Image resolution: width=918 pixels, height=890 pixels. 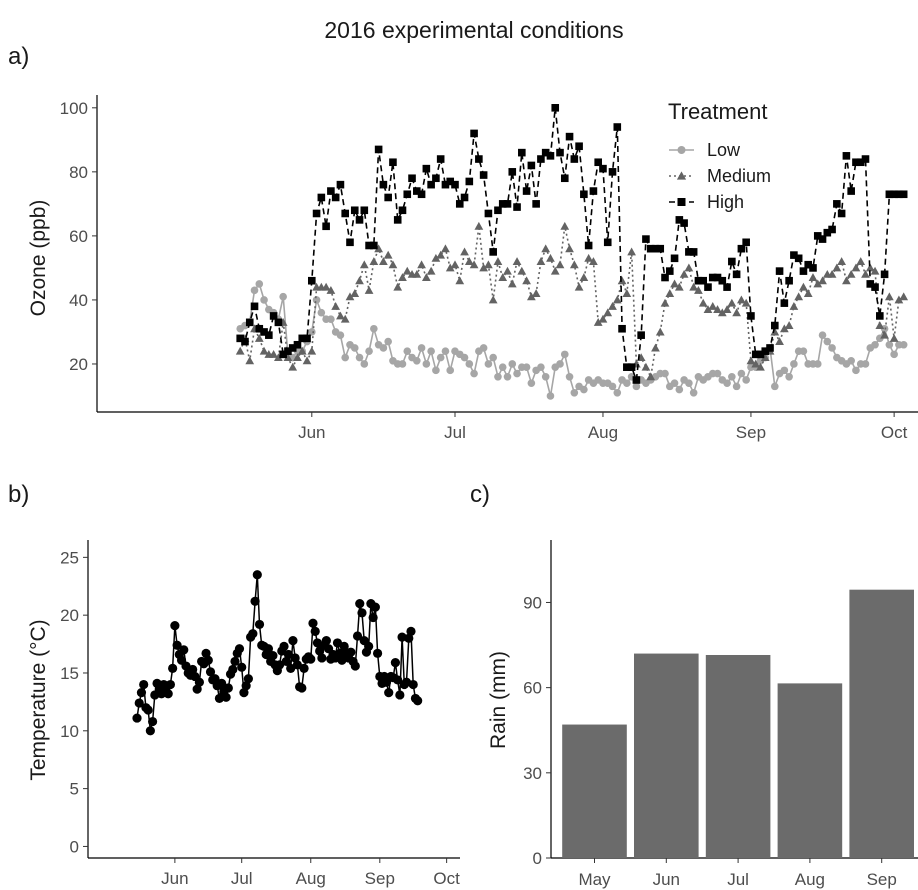 What do you see at coordinates (751, 432) in the screenshot?
I see `ozone-x-tick-label: Sep` at bounding box center [751, 432].